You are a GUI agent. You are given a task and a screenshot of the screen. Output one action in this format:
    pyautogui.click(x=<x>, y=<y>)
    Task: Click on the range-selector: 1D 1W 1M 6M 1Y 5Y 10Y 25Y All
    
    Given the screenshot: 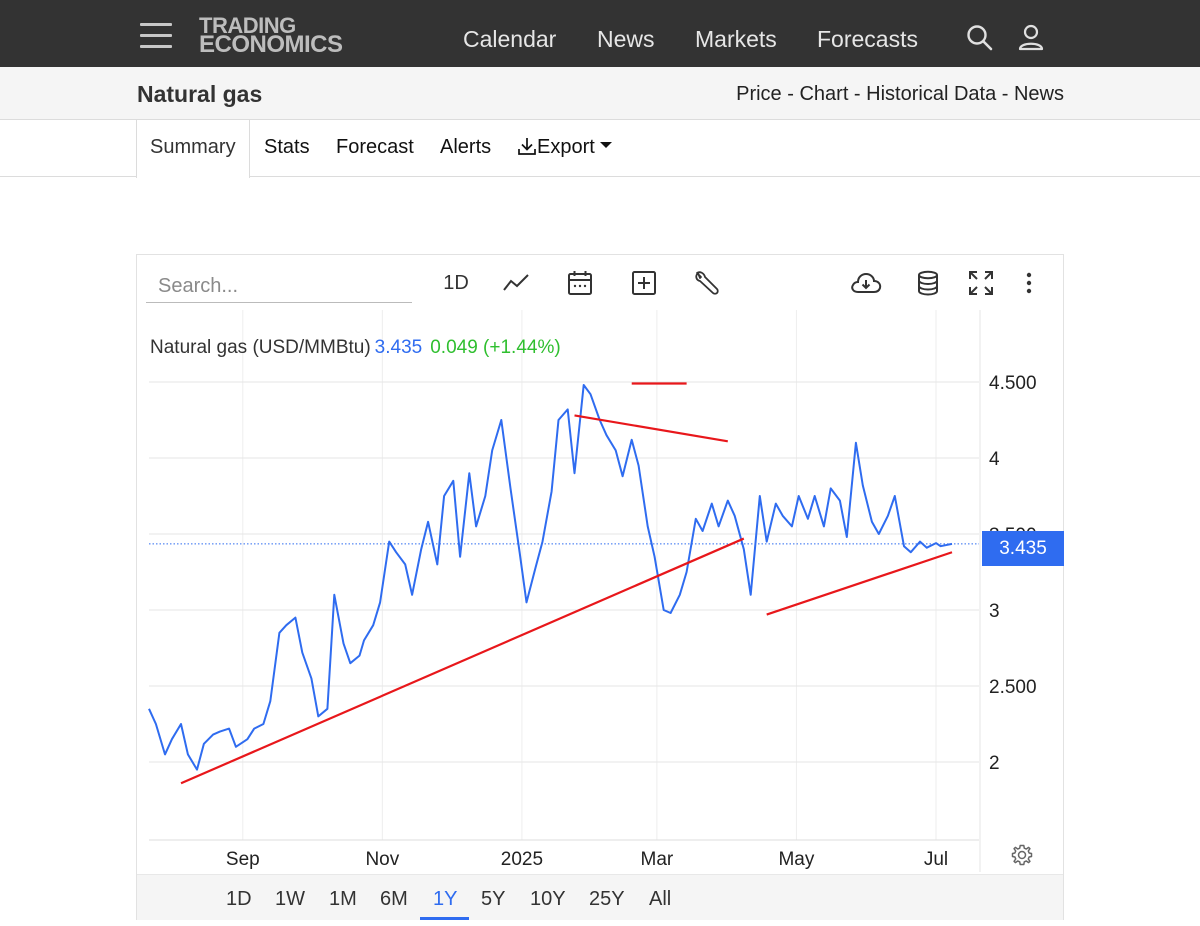 What is the action you would take?
    pyautogui.click(x=600, y=897)
    